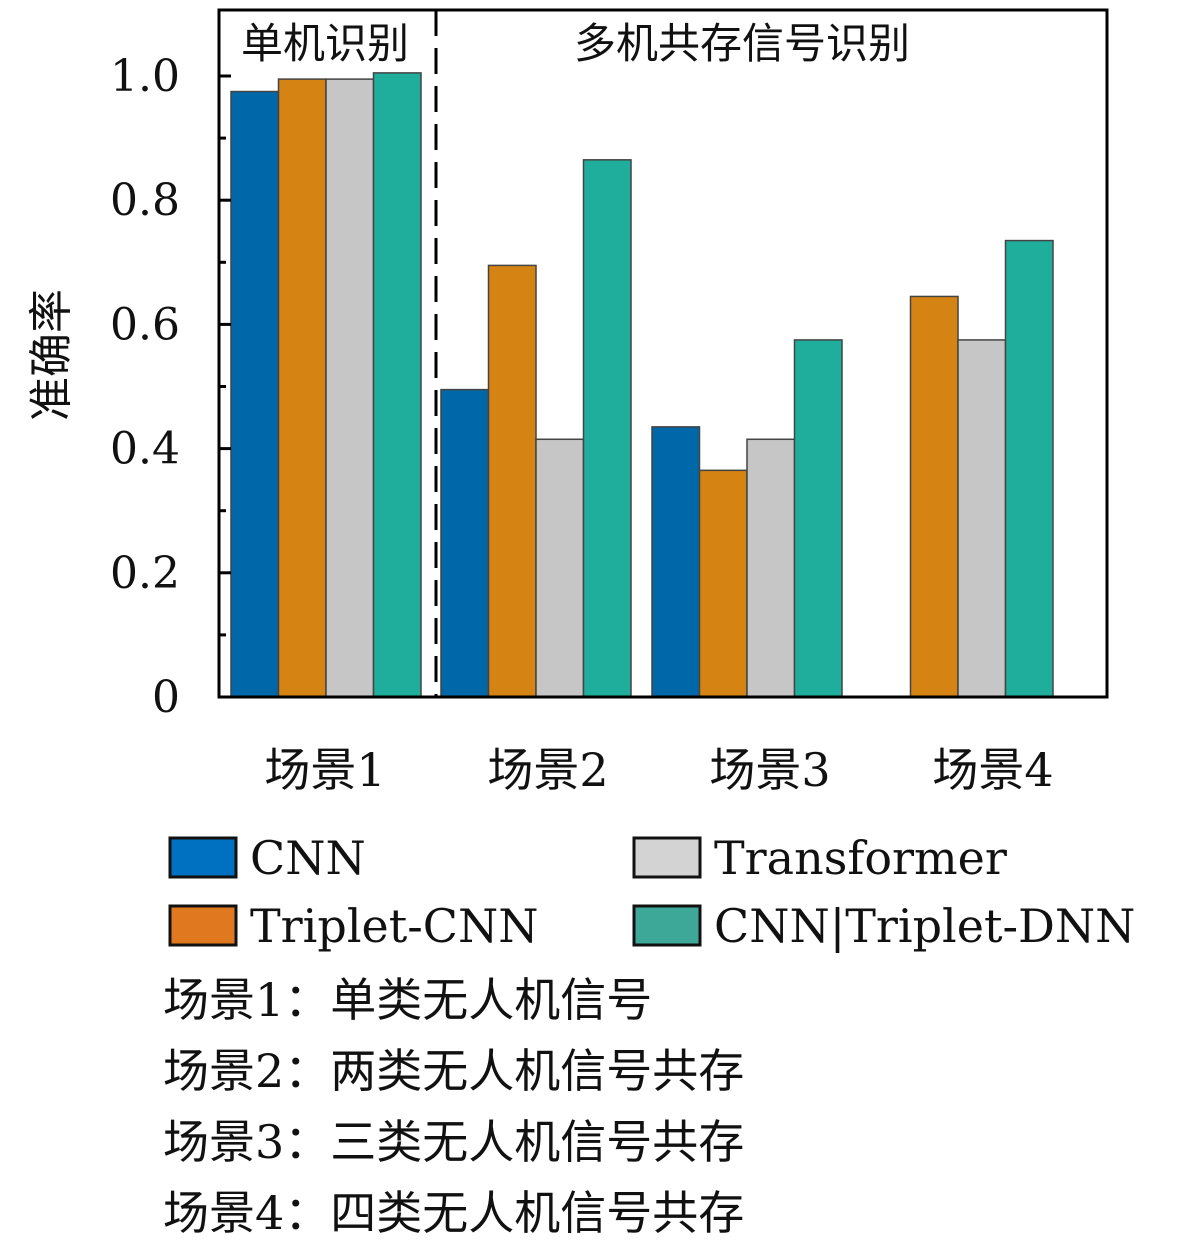 The width and height of the screenshot is (1181, 1242). I want to click on legend-label: CNN, so click(308, 858).